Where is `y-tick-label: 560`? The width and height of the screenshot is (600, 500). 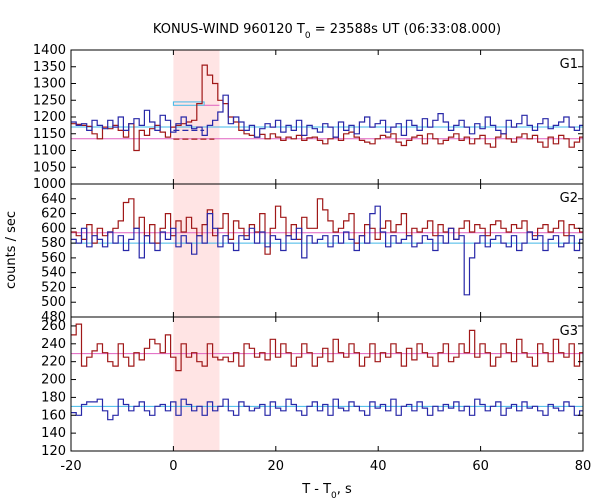
y-tick-label: 560 is located at coordinates (53, 258).